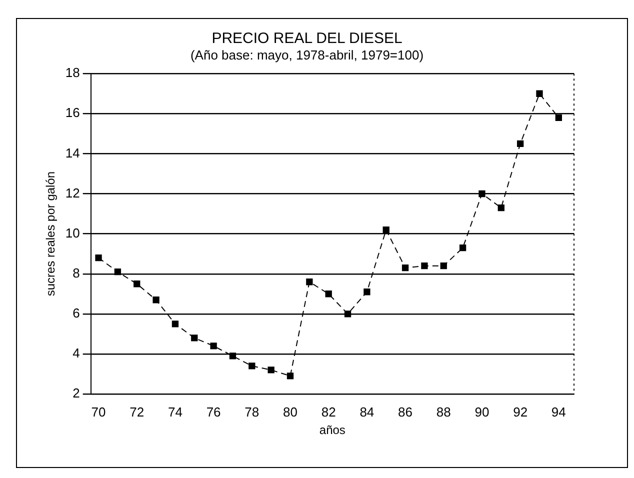  What do you see at coordinates (520, 412) in the screenshot?
I see `x-tick-label: 92` at bounding box center [520, 412].